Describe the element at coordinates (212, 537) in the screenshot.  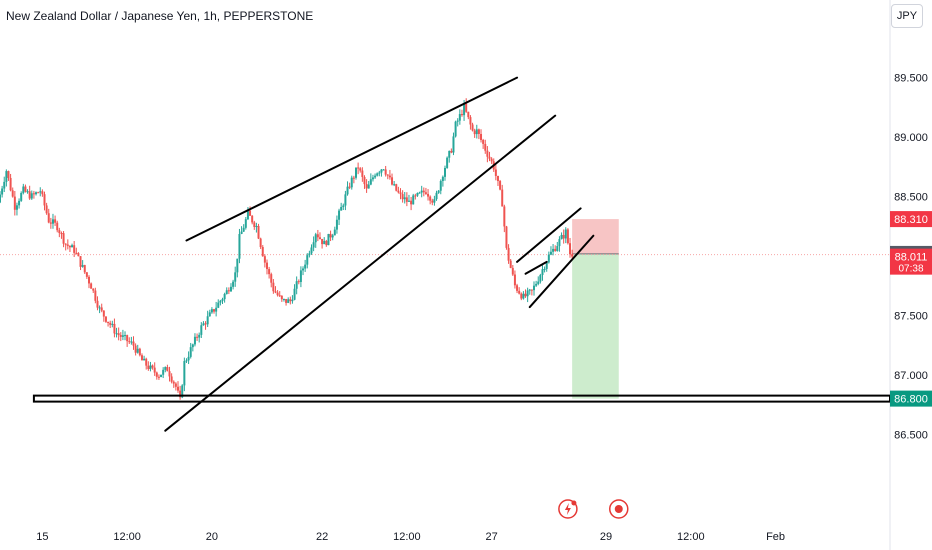
I see `time-axis-tick: 20` at that location.